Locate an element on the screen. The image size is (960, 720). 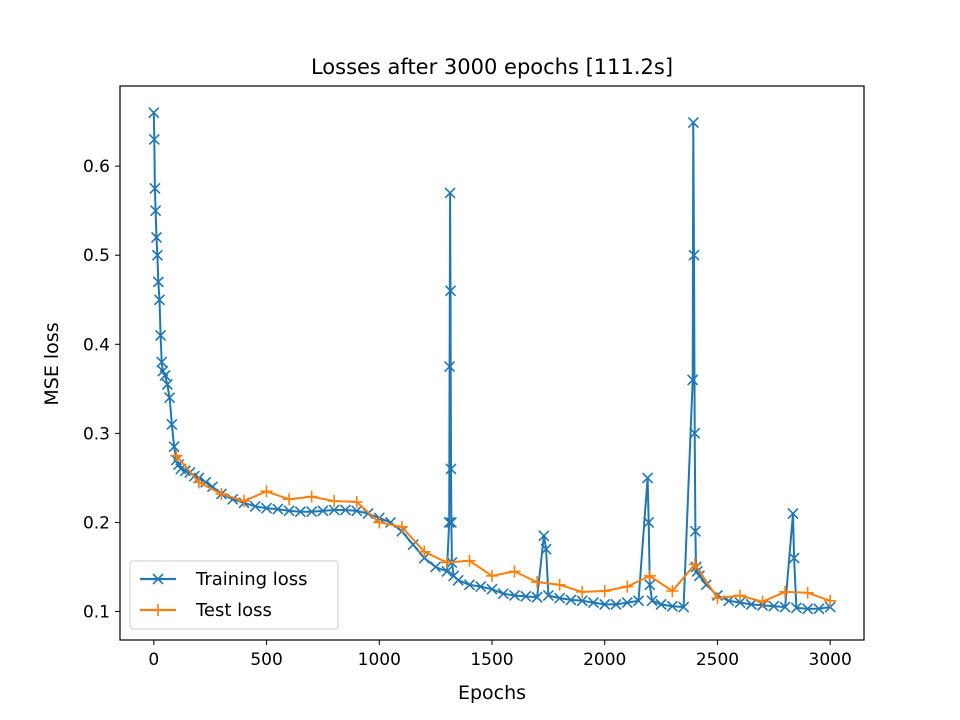
legend-training-label: Training loss is located at coordinates (251, 579).